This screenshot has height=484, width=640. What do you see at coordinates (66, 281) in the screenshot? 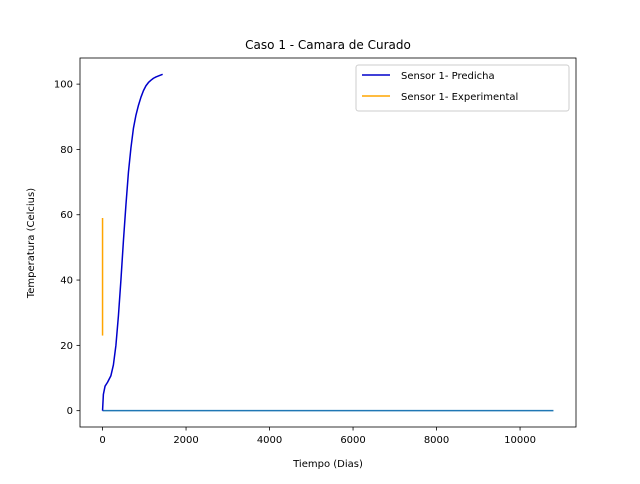
I see `y-tick-label: 40` at bounding box center [66, 281].